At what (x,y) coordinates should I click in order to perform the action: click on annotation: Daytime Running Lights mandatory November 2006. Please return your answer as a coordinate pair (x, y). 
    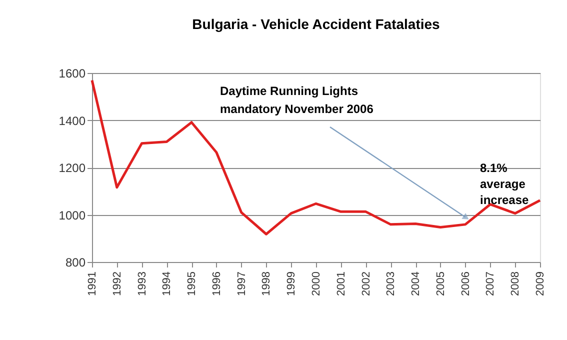
    Looking at the image, I should click on (297, 100).